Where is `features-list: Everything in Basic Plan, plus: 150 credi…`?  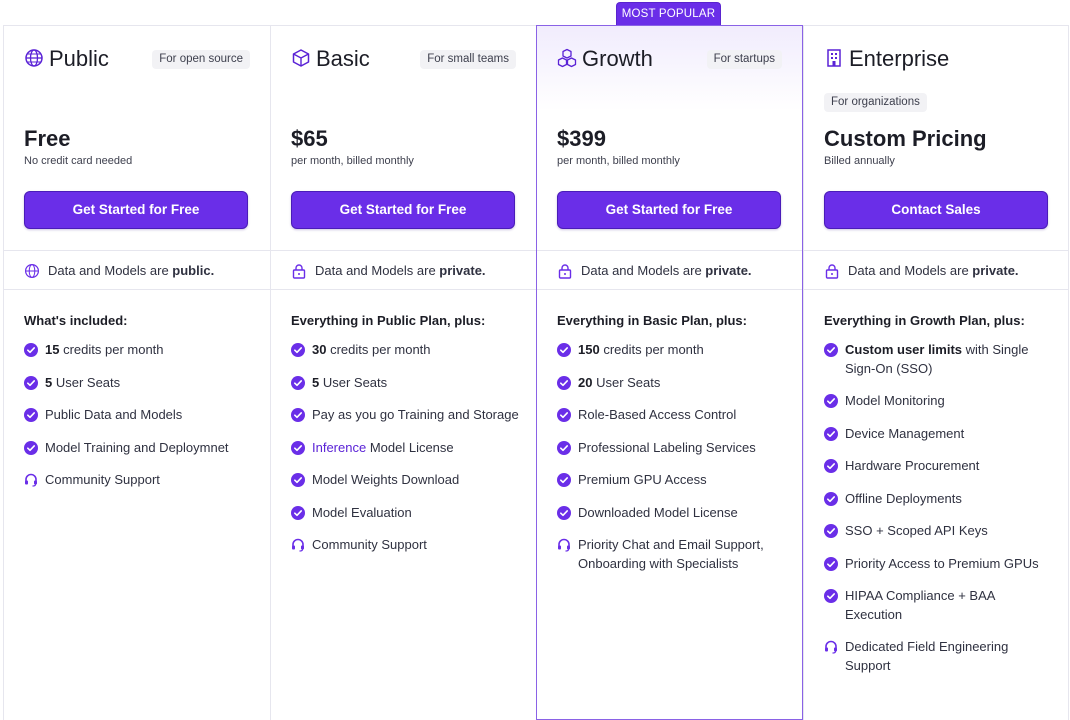
features-list: Everything in Basic Plan, plus: 150 credi… is located at coordinates (672, 450).